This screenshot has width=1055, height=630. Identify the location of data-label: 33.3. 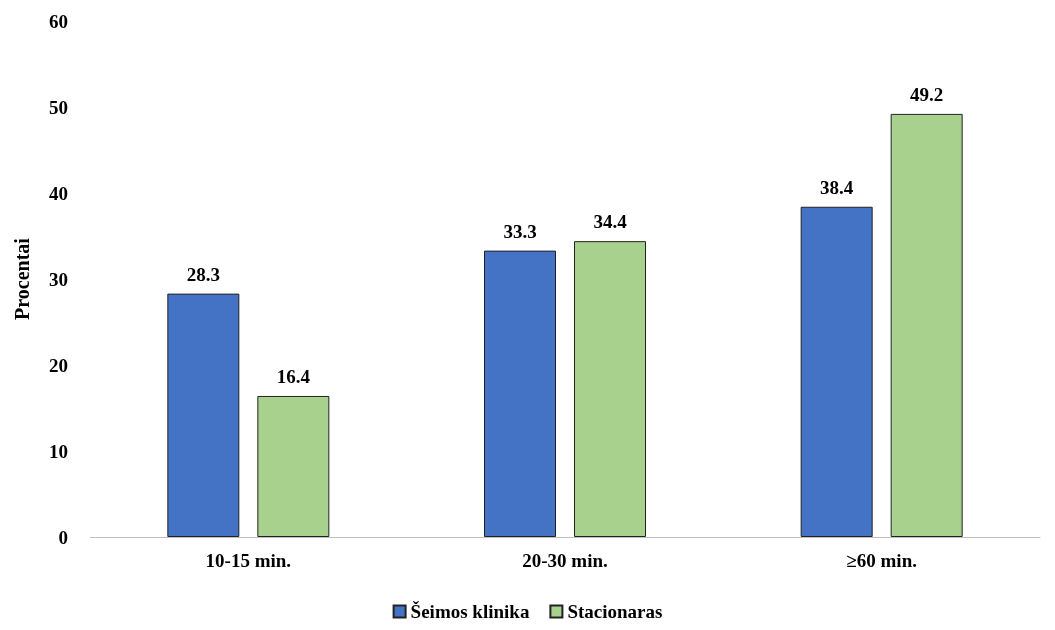
(520, 231).